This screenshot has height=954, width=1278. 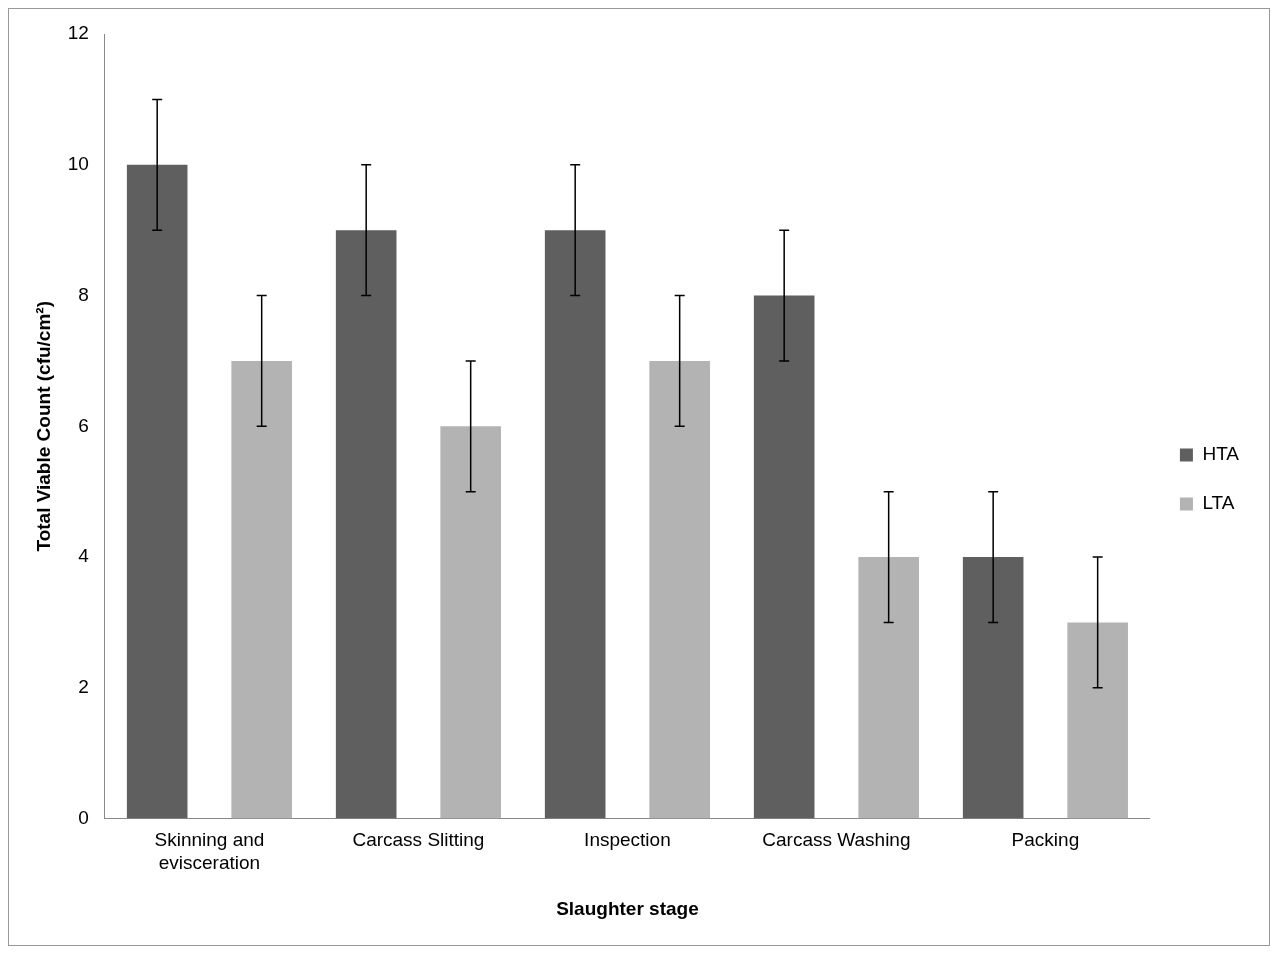 I want to click on y-axis-title: Total Viable Count (cfu/cm²), so click(x=43, y=426).